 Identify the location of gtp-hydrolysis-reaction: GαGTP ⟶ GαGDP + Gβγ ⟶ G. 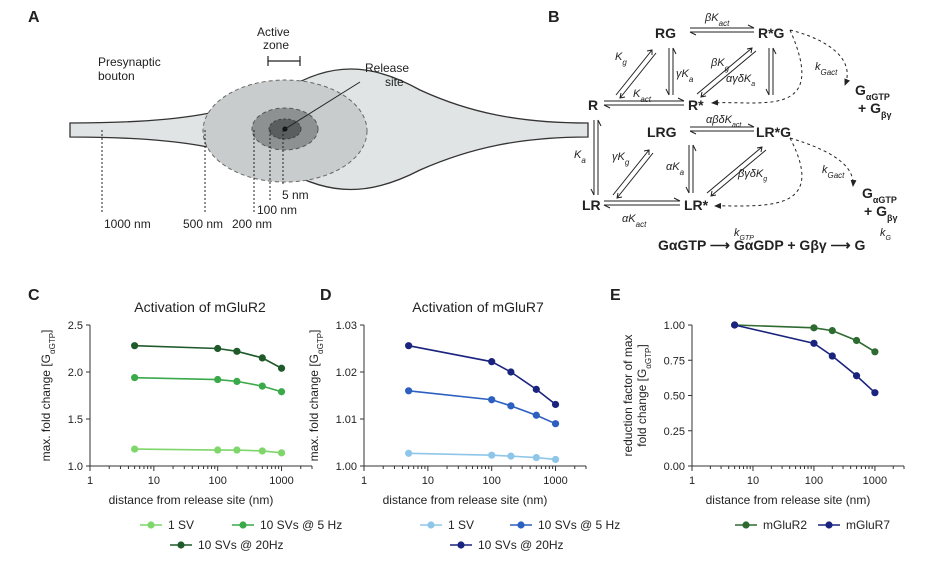
(762, 245).